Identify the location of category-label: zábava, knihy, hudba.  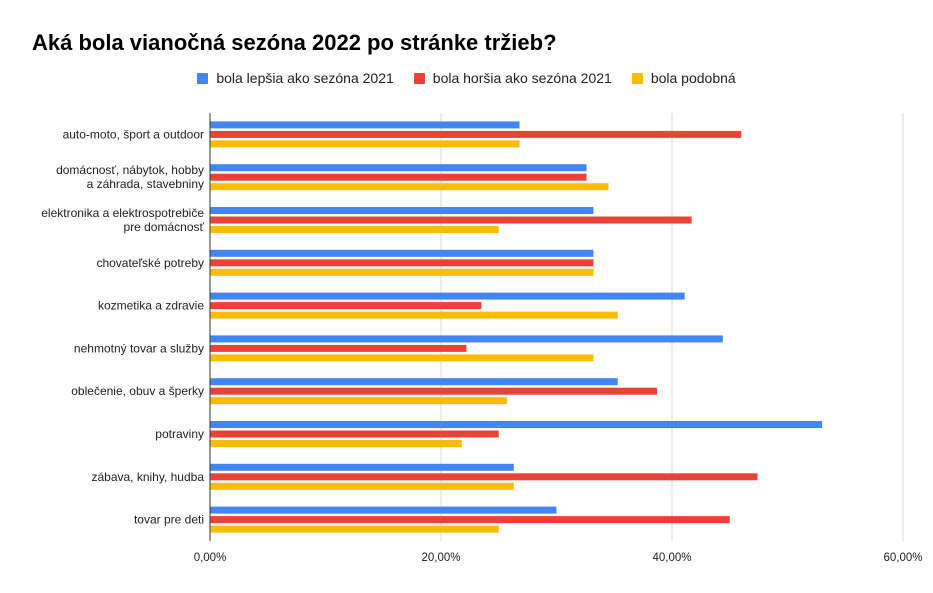
(147, 477).